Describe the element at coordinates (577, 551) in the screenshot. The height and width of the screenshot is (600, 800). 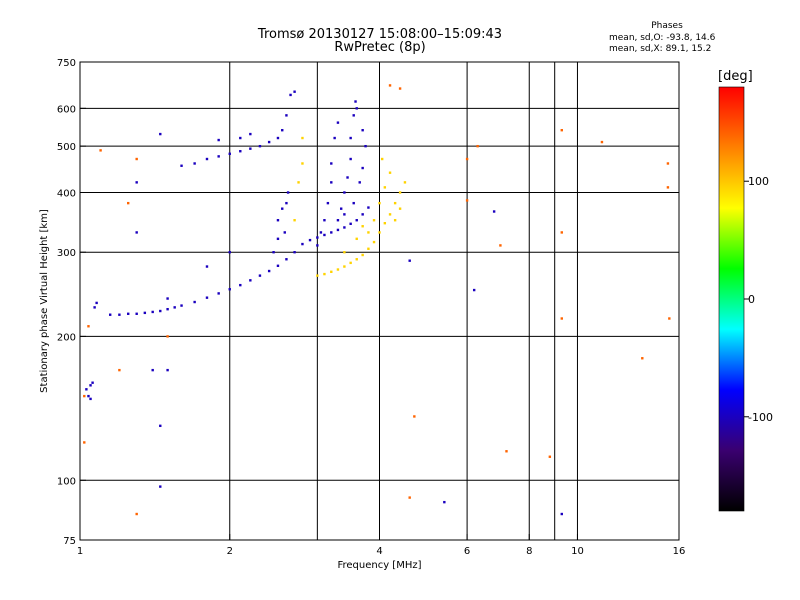
I see `x-tick-label: 10` at that location.